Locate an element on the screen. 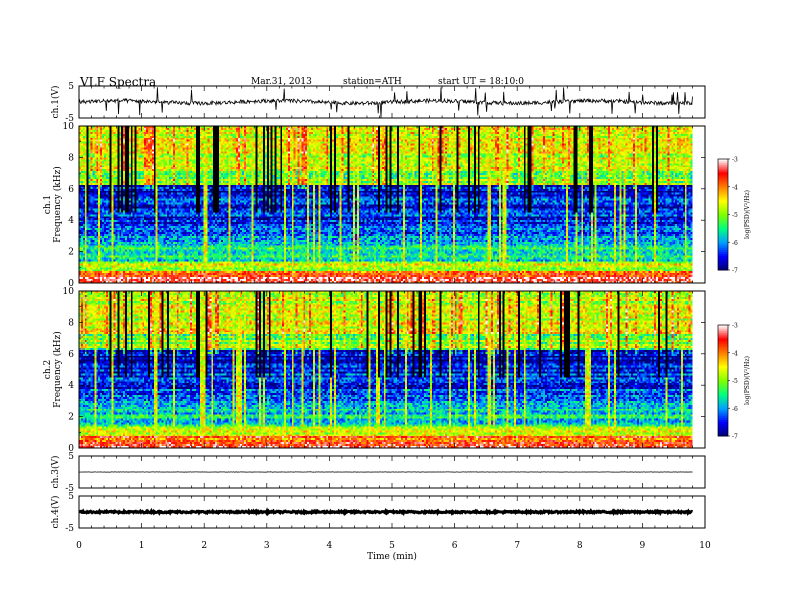 This screenshot has height=612, width=792. colorbar-label: log(PSD)(V²/Hz) is located at coordinates (747, 380).